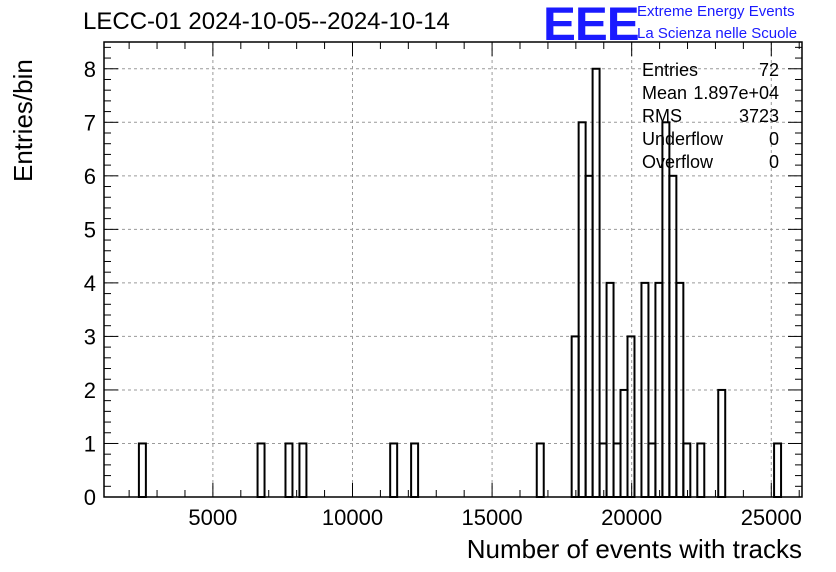 This screenshot has width=836, height=572. What do you see at coordinates (717, 33) in the screenshot?
I see `logo-tagline-2: La Scienza nelle Scuole` at bounding box center [717, 33].